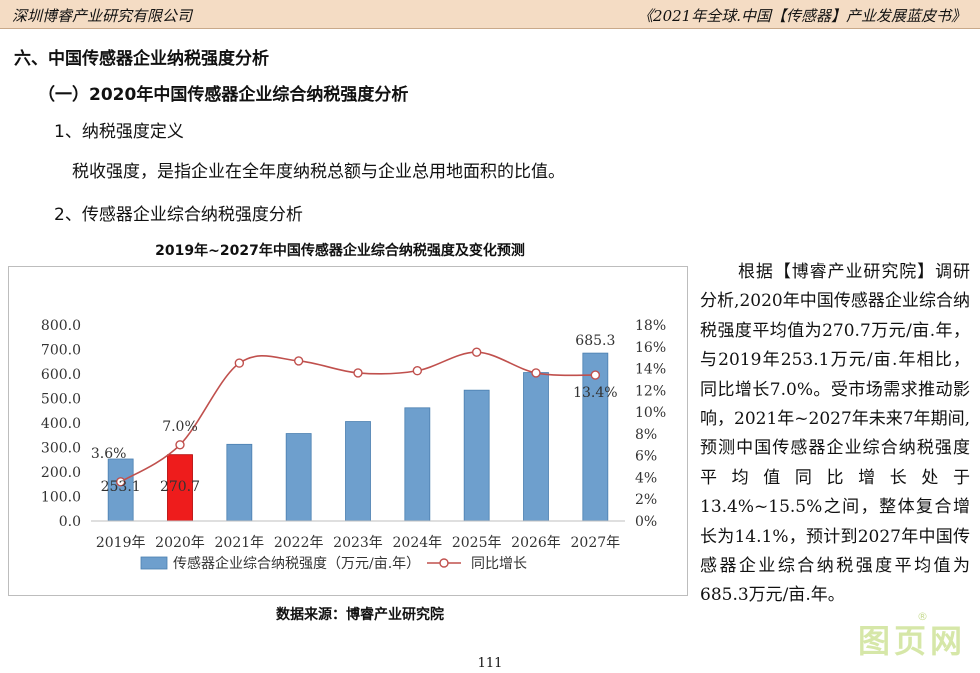 The image size is (980, 673). I want to click on x-tick-label: 2026年, so click(536, 543).